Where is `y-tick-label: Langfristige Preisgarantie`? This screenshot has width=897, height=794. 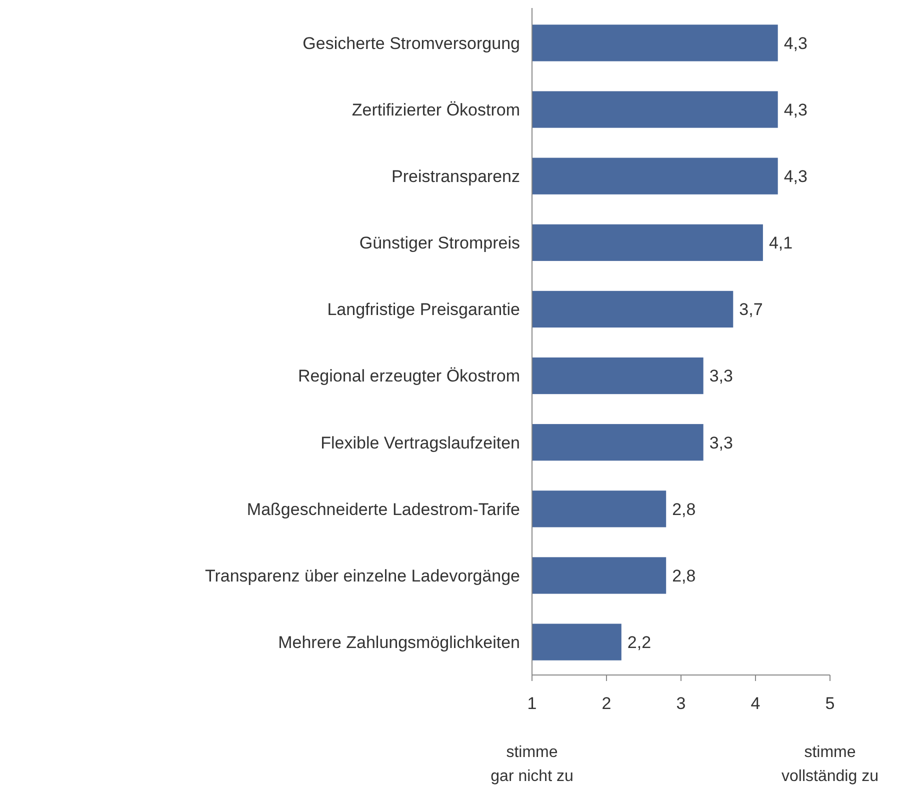 y-tick-label: Langfristige Preisgarantie is located at coordinates (423, 310).